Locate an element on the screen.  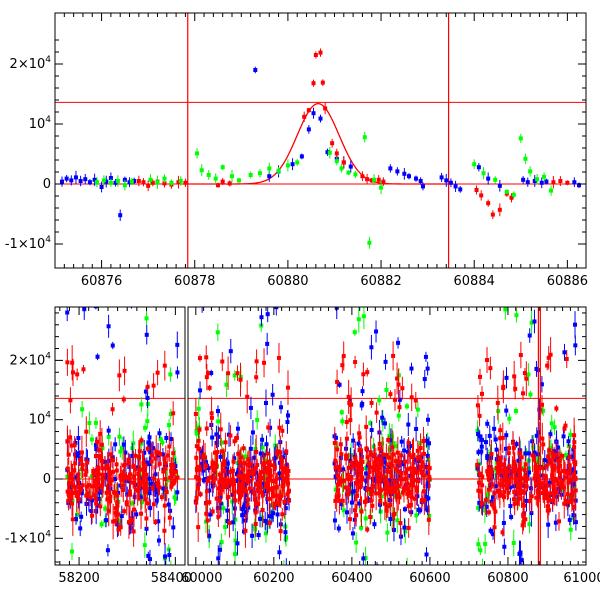
top-y-tick-label-0: -1×104 is located at coordinates (28, 243).